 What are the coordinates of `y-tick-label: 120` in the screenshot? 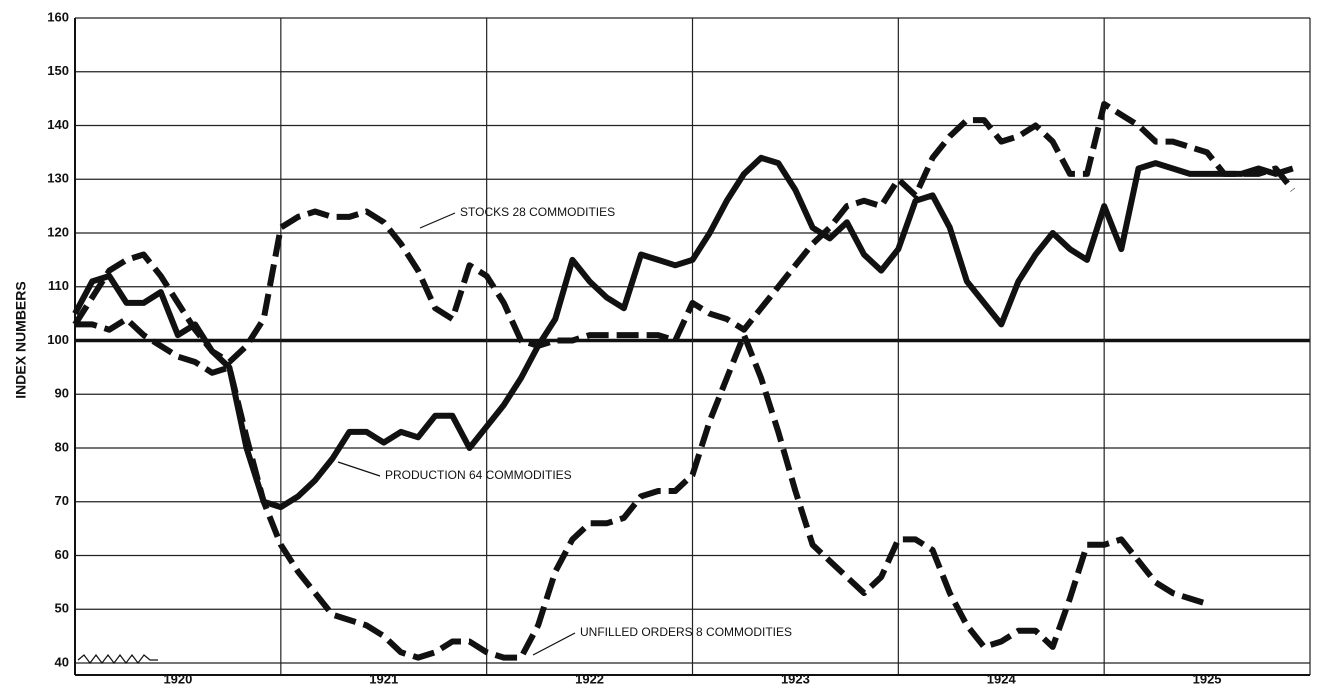 It's located at (58, 231).